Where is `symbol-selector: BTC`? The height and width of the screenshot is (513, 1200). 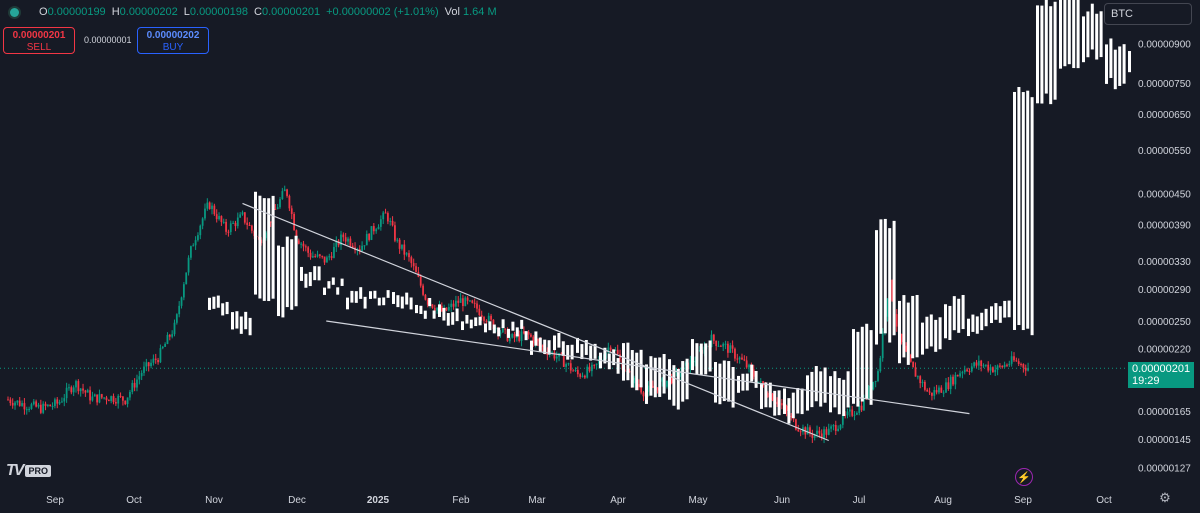
symbol-selector: BTC is located at coordinates (1148, 14).